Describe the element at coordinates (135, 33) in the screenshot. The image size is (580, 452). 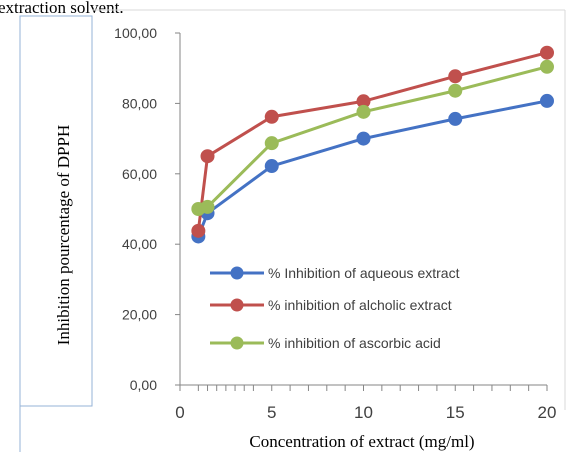
I see `y-tick-label: 100,00` at that location.